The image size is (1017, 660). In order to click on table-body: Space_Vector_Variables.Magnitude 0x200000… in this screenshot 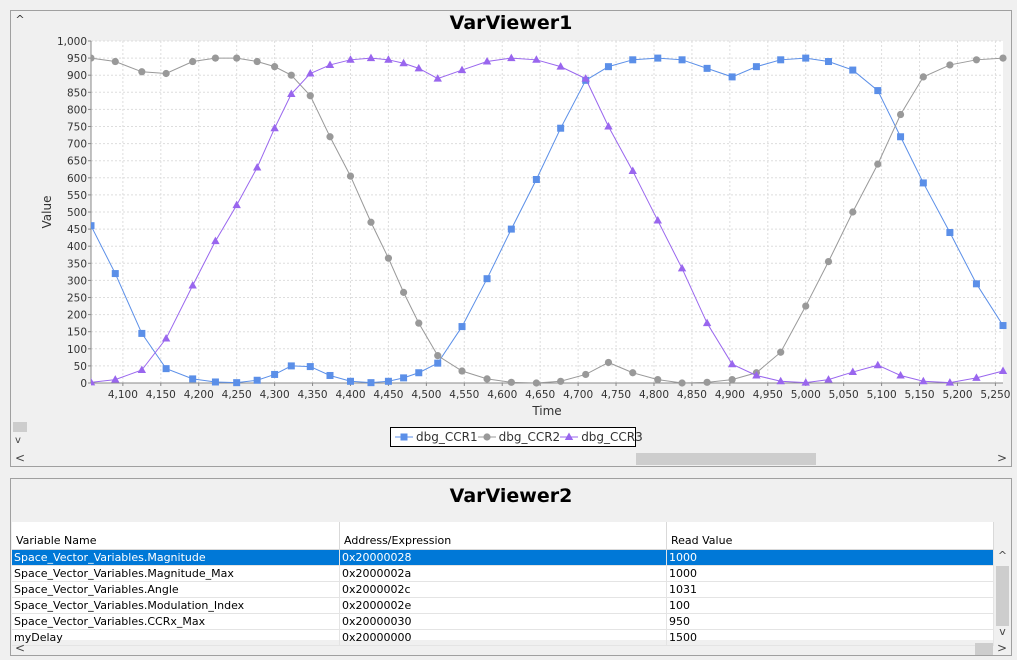, I will do `click(503, 598)`.